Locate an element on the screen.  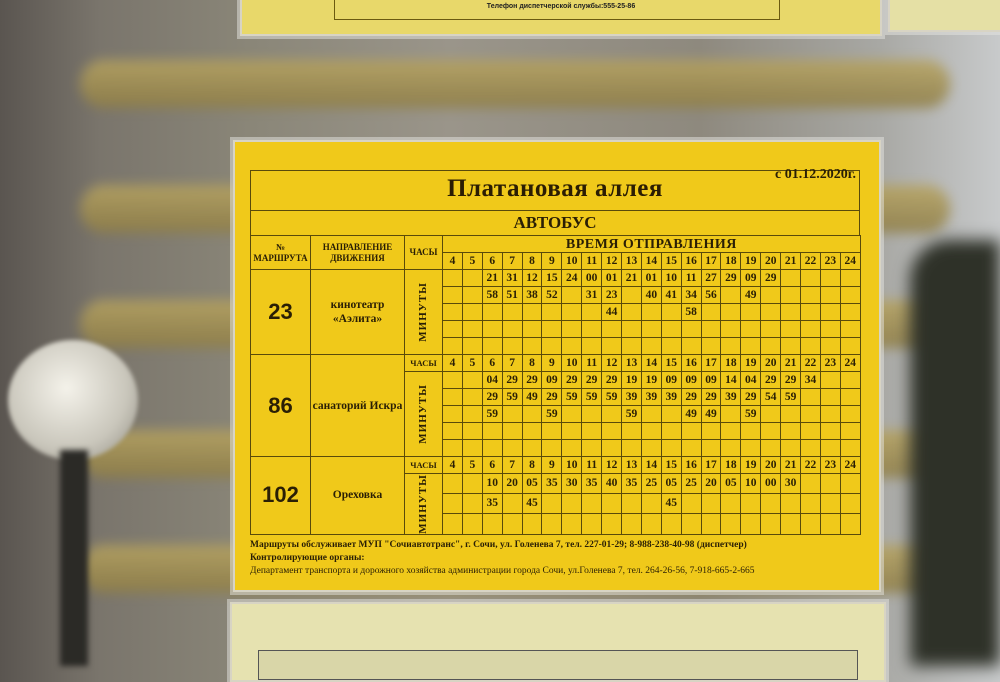
hour-cell: 19 is located at coordinates (751, 465).